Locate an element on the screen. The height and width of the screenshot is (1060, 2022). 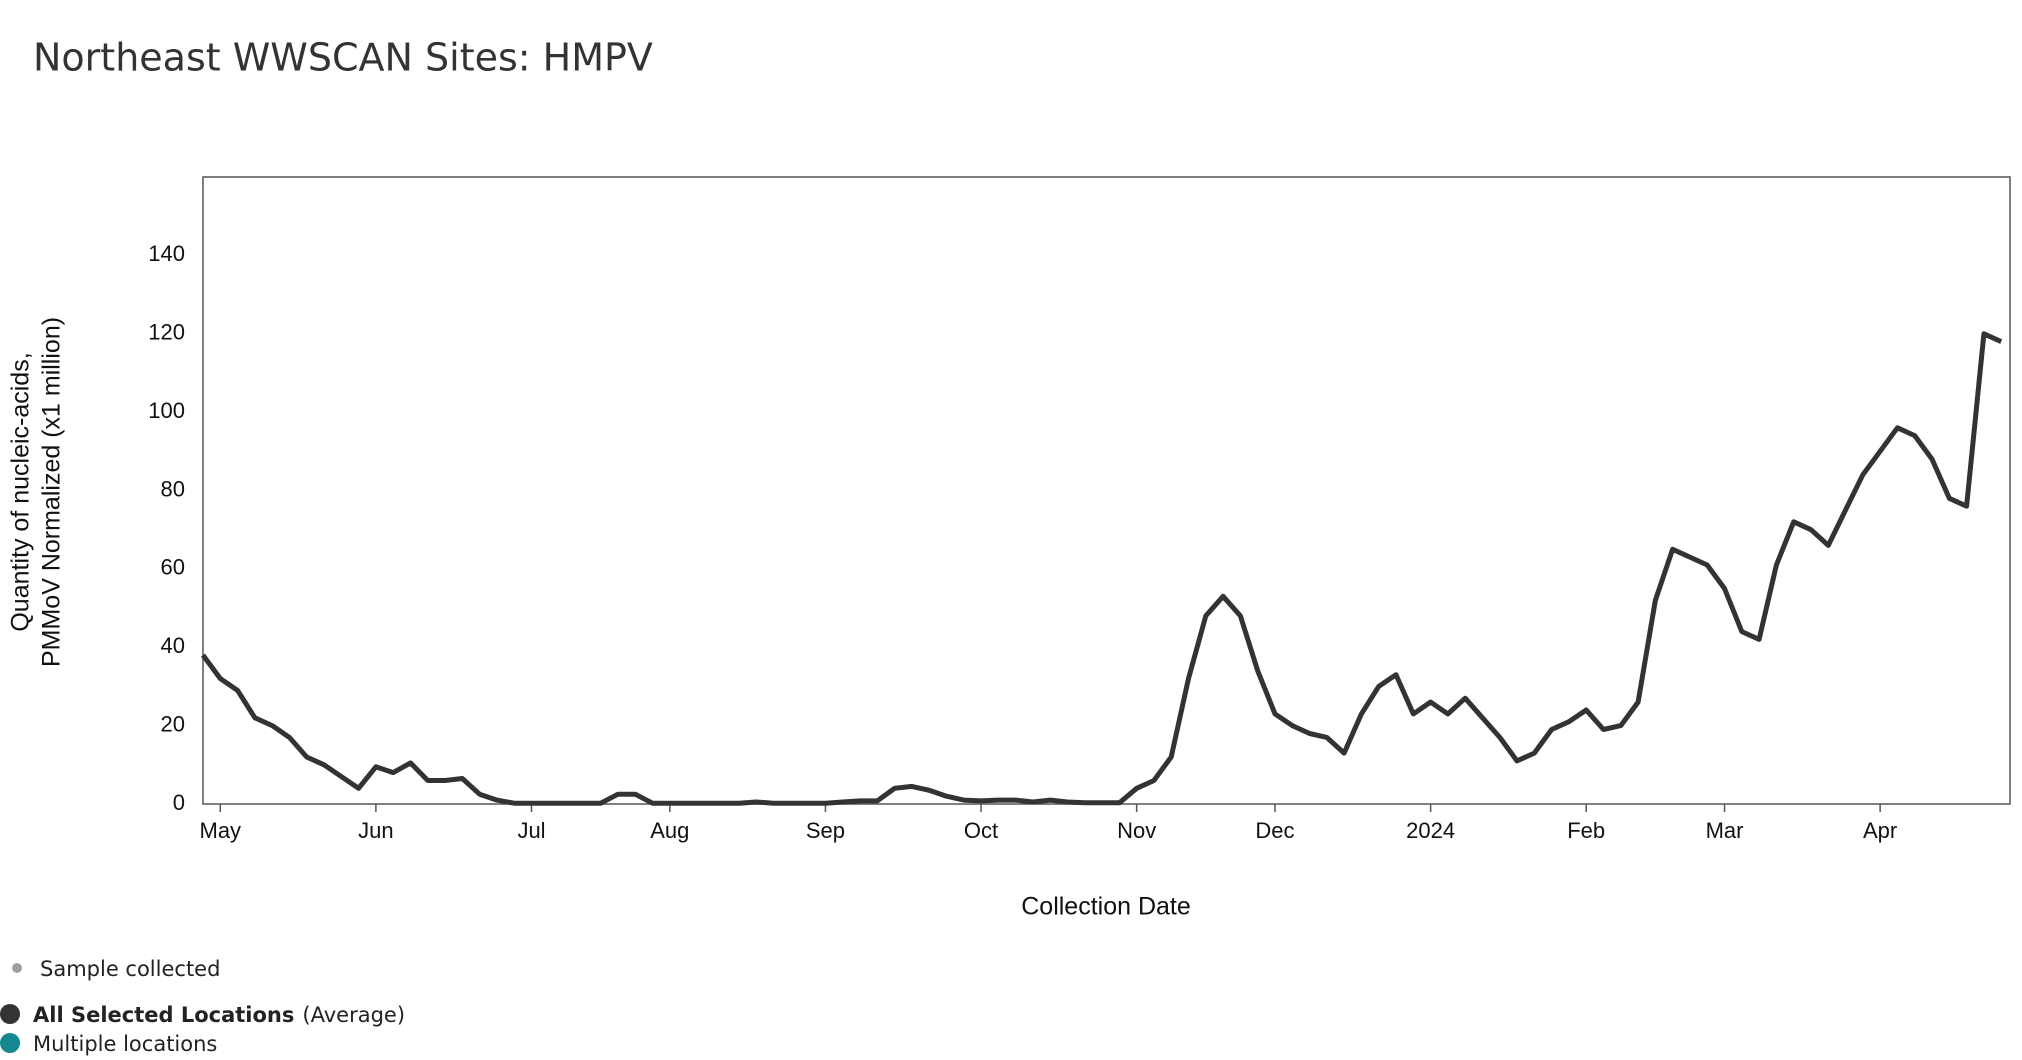
x-tick-label: Nov is located at coordinates (1136, 830).